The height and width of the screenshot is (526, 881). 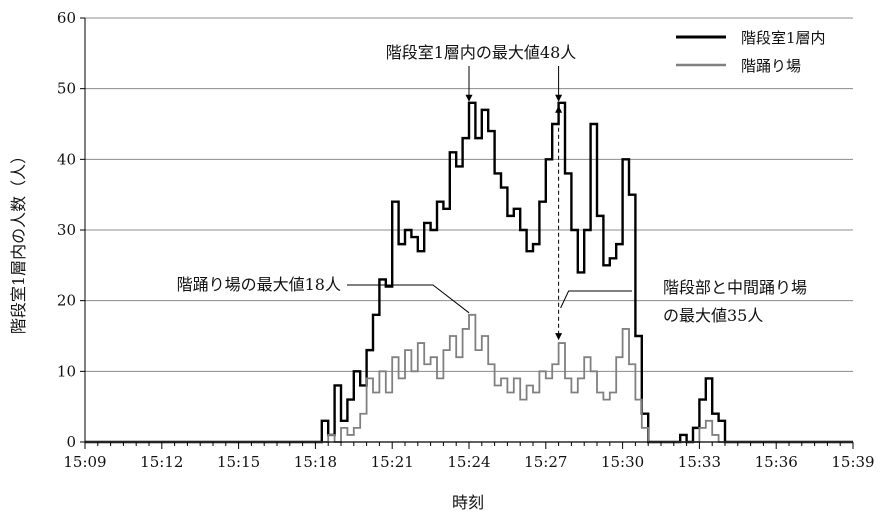 What do you see at coordinates (66, 371) in the screenshot?
I see `y-tick-label: 10` at bounding box center [66, 371].